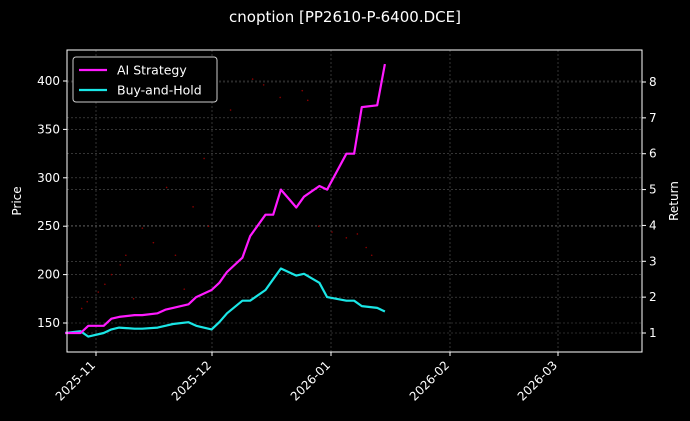 This screenshot has width=690, height=421. I want to click on svg-text: 2026-03, so click(537, 380).